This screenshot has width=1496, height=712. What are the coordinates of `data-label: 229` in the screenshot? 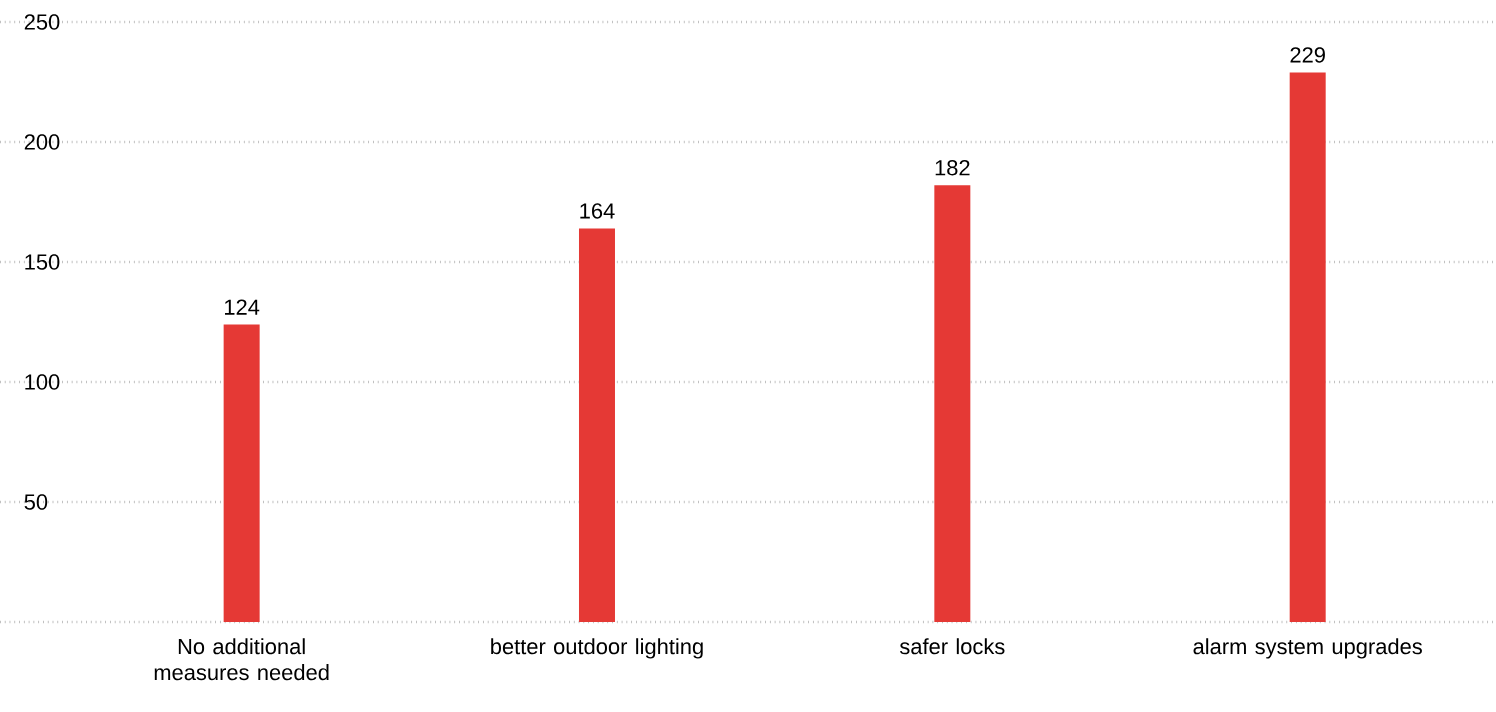 It's located at (1307, 55).